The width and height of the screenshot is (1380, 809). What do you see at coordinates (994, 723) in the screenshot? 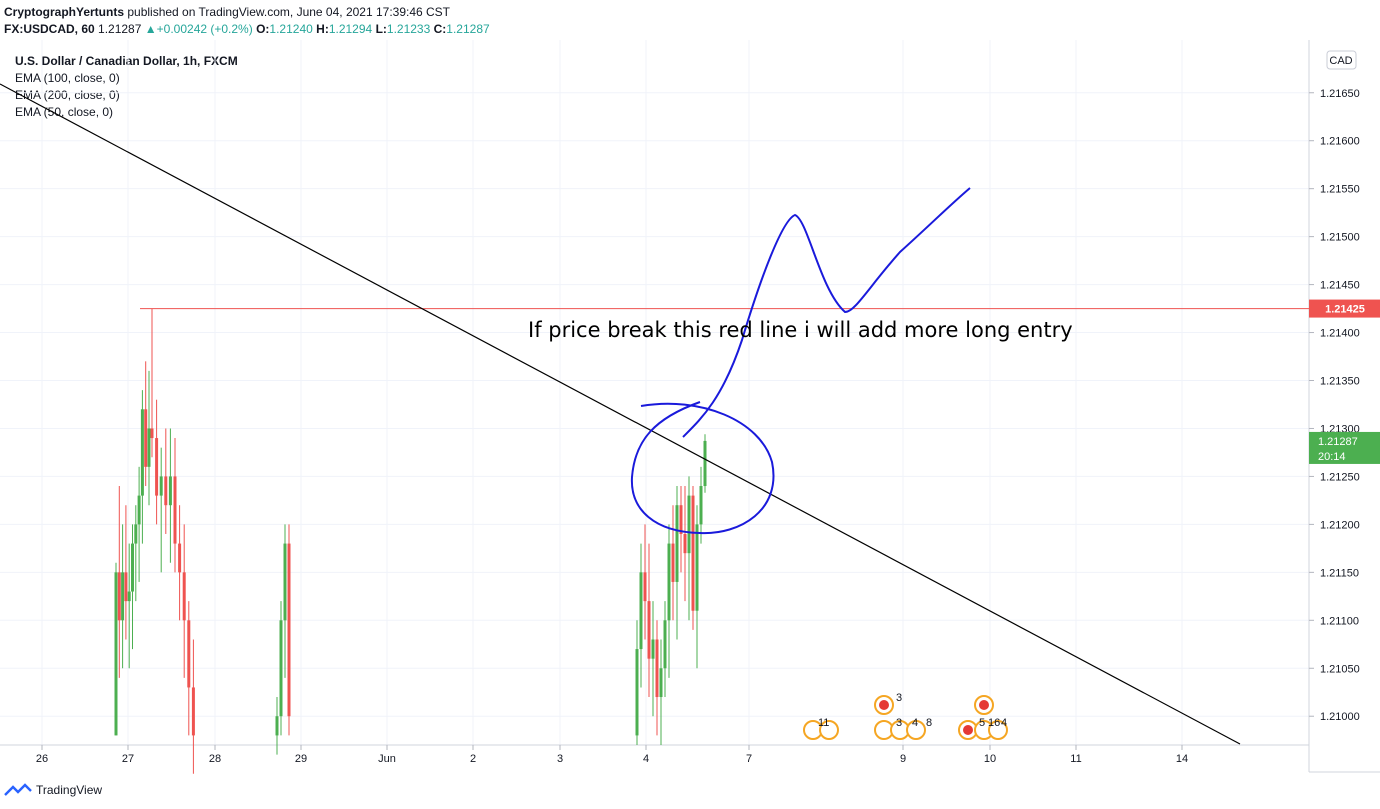
I see `event-count: 16` at bounding box center [994, 723].